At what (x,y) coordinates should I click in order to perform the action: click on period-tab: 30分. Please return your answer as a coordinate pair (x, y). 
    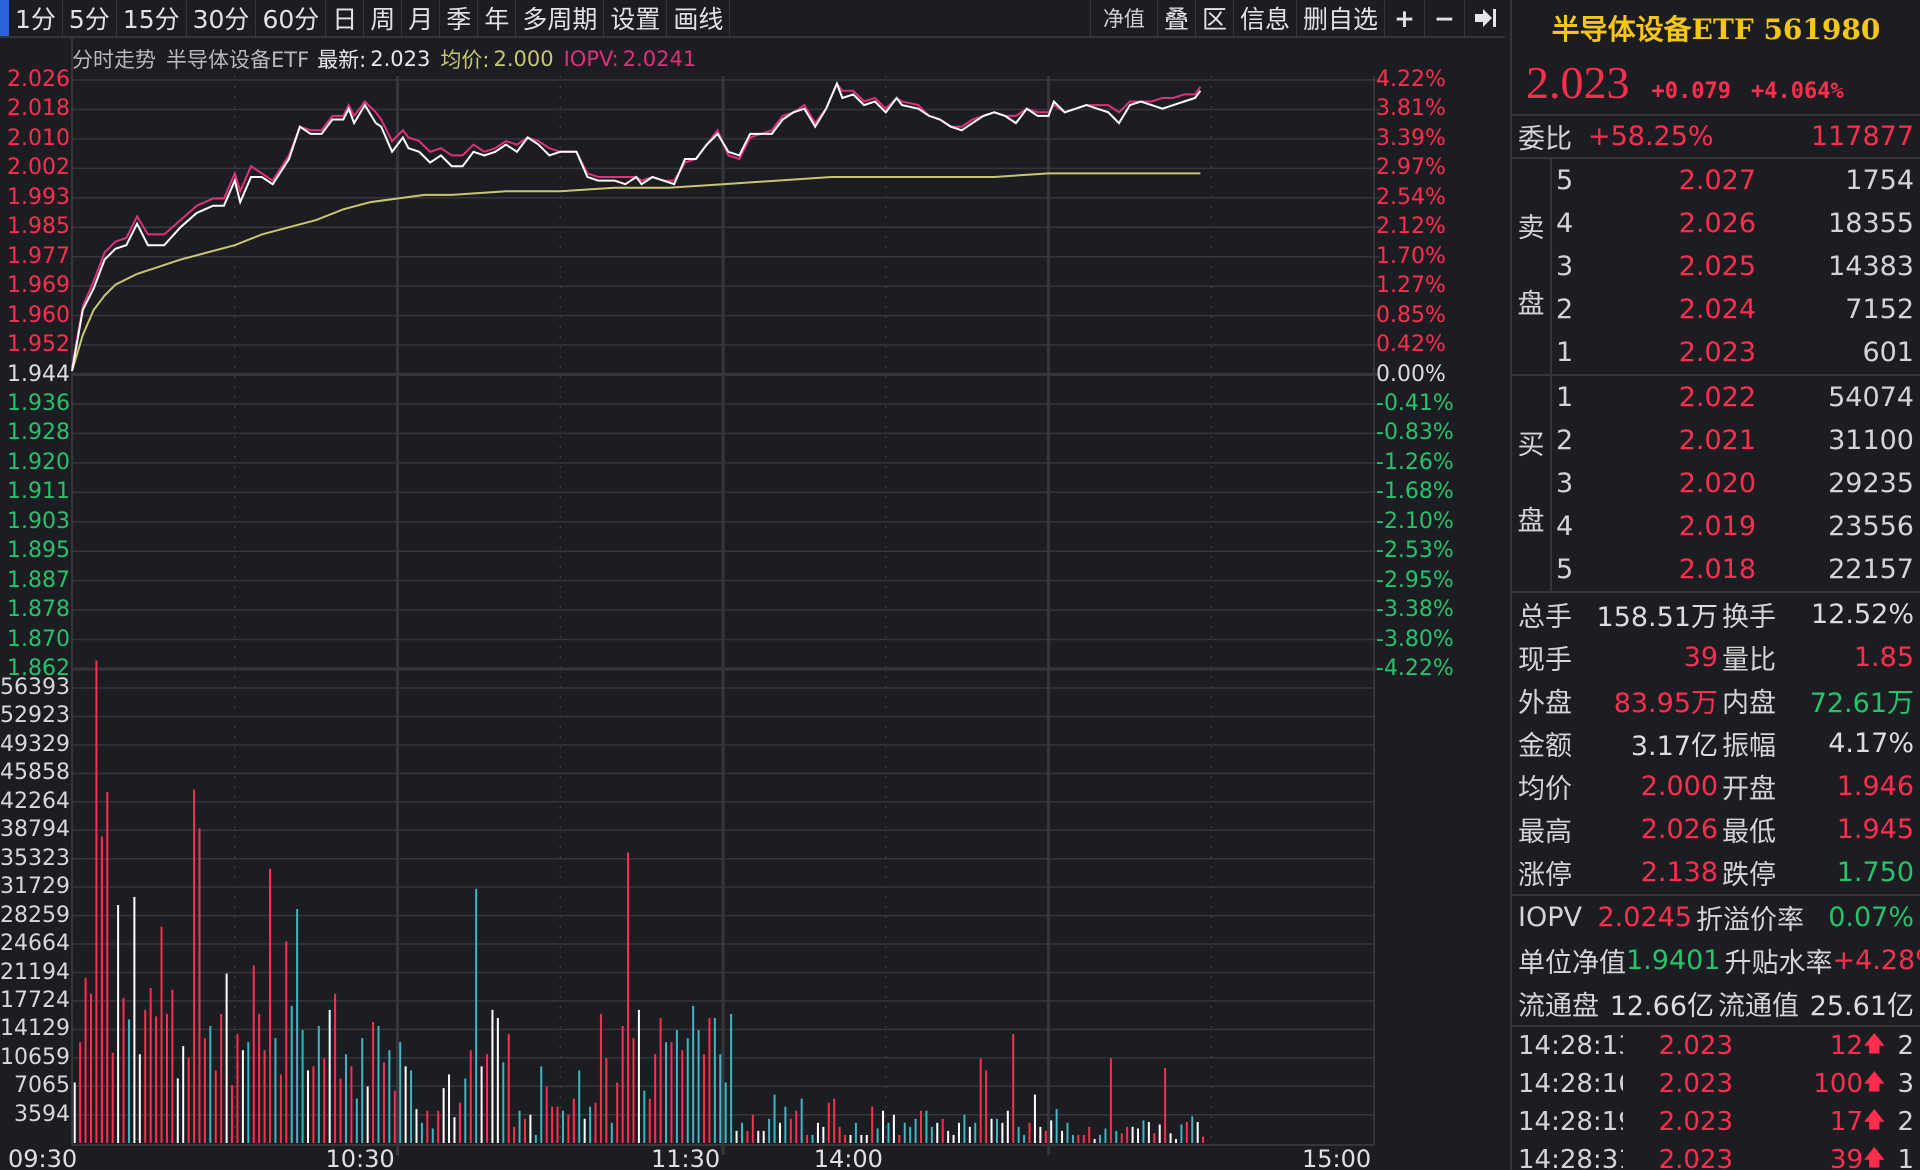
    Looking at the image, I should click on (222, 18).